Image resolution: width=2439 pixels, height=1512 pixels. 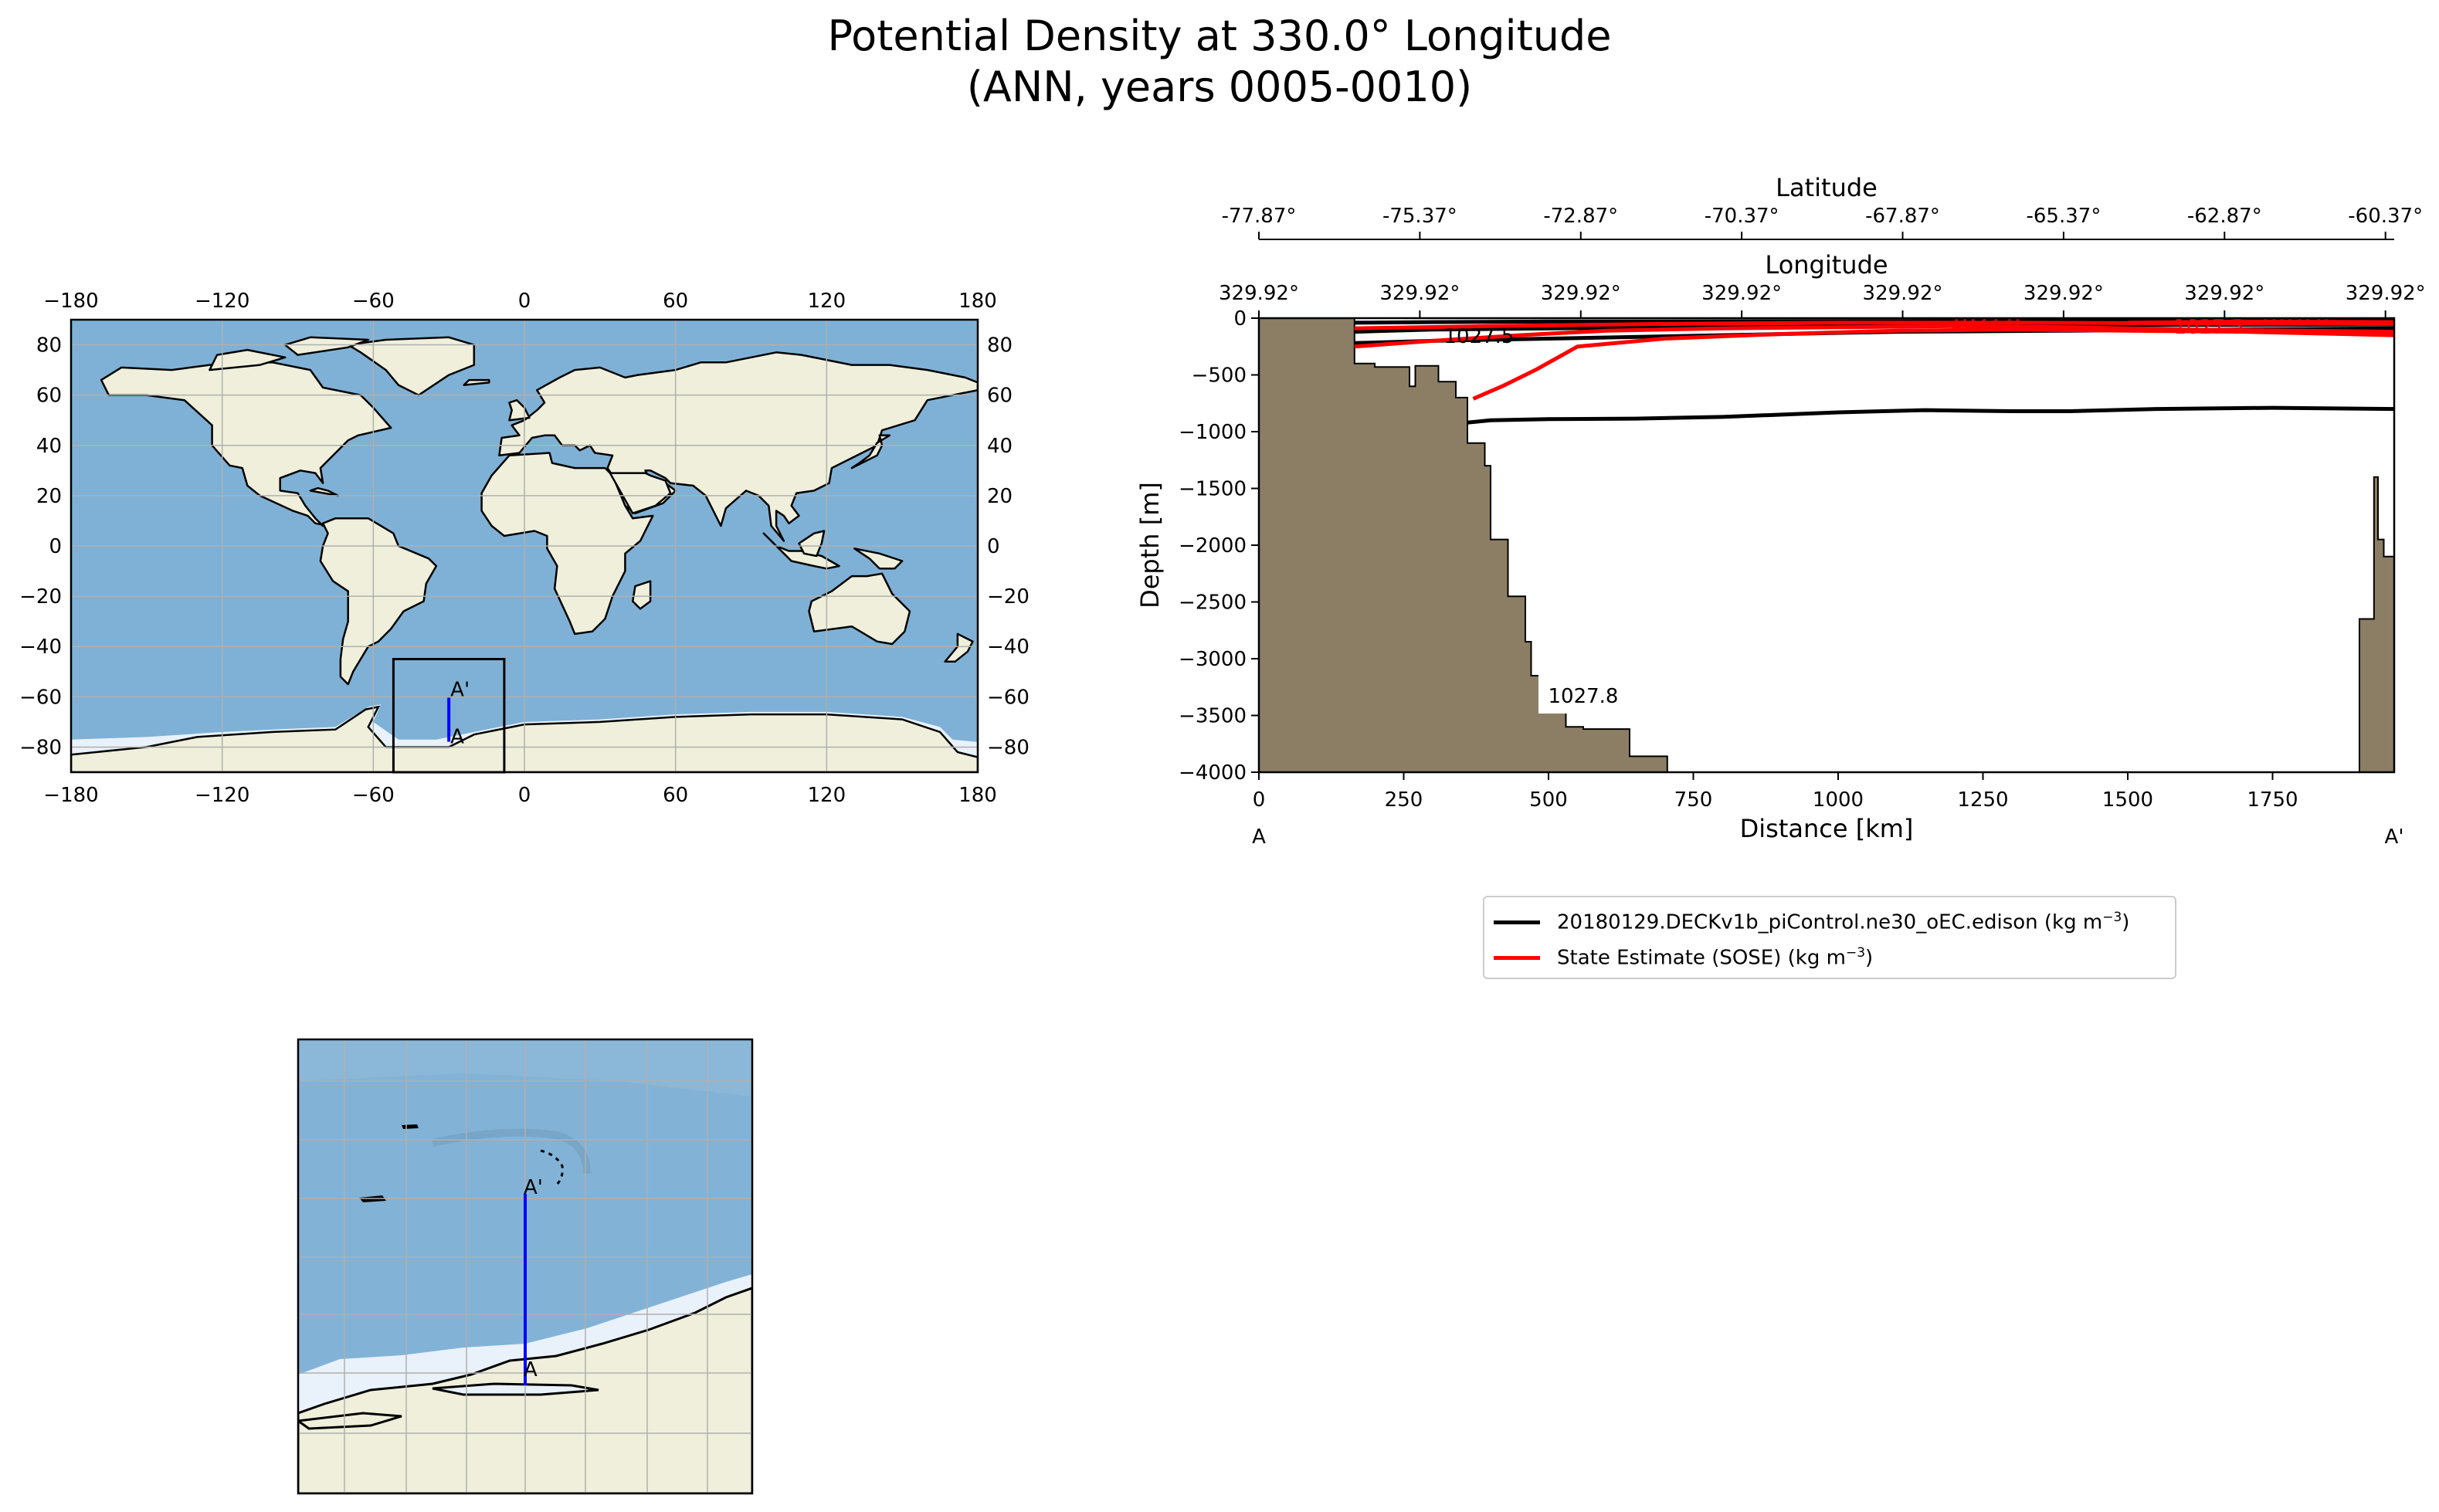 I want to click on contour-label-model-1027-8: 1027.8, so click(x=1584, y=696).